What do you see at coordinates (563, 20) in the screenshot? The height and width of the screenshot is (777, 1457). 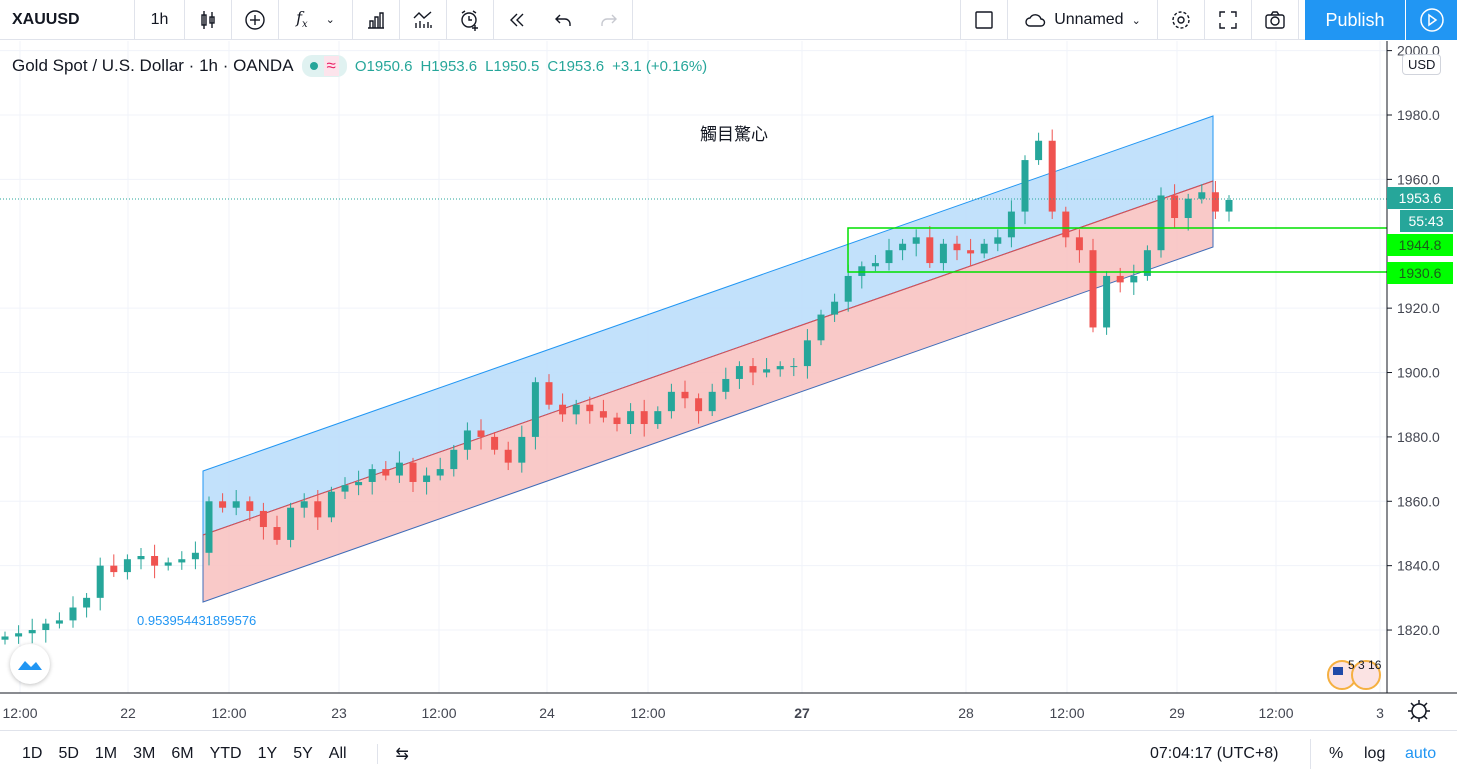 I see `undo-icon` at bounding box center [563, 20].